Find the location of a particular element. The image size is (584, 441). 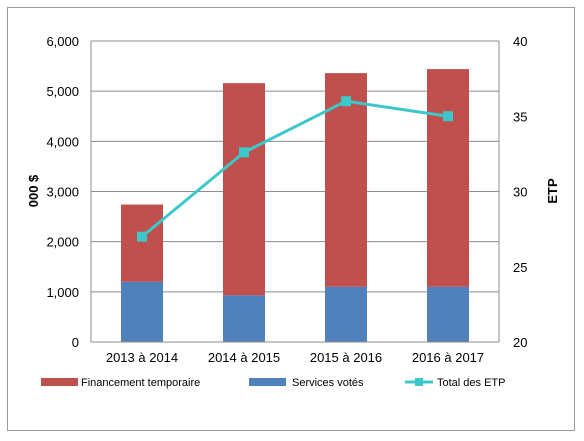

y2-axis-ticks: 20 25 30 35 40 is located at coordinates (520, 192).